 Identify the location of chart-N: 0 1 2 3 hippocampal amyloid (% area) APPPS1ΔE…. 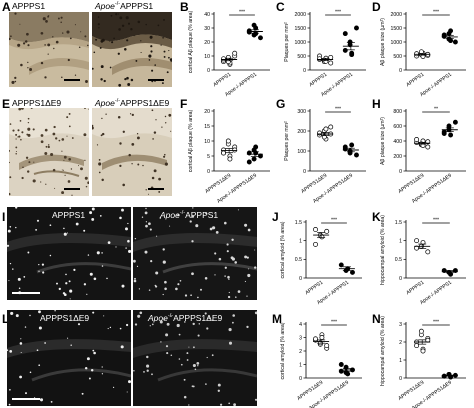
(422, 359).